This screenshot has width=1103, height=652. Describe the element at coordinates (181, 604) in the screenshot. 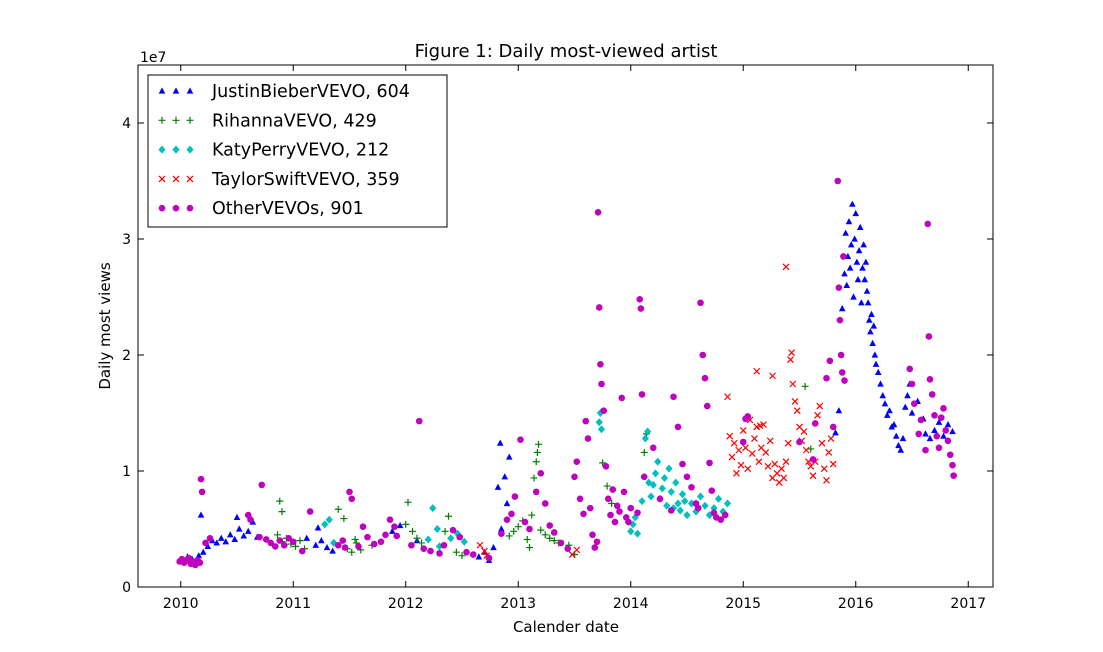

I see `x-tick-label: 2010` at that location.